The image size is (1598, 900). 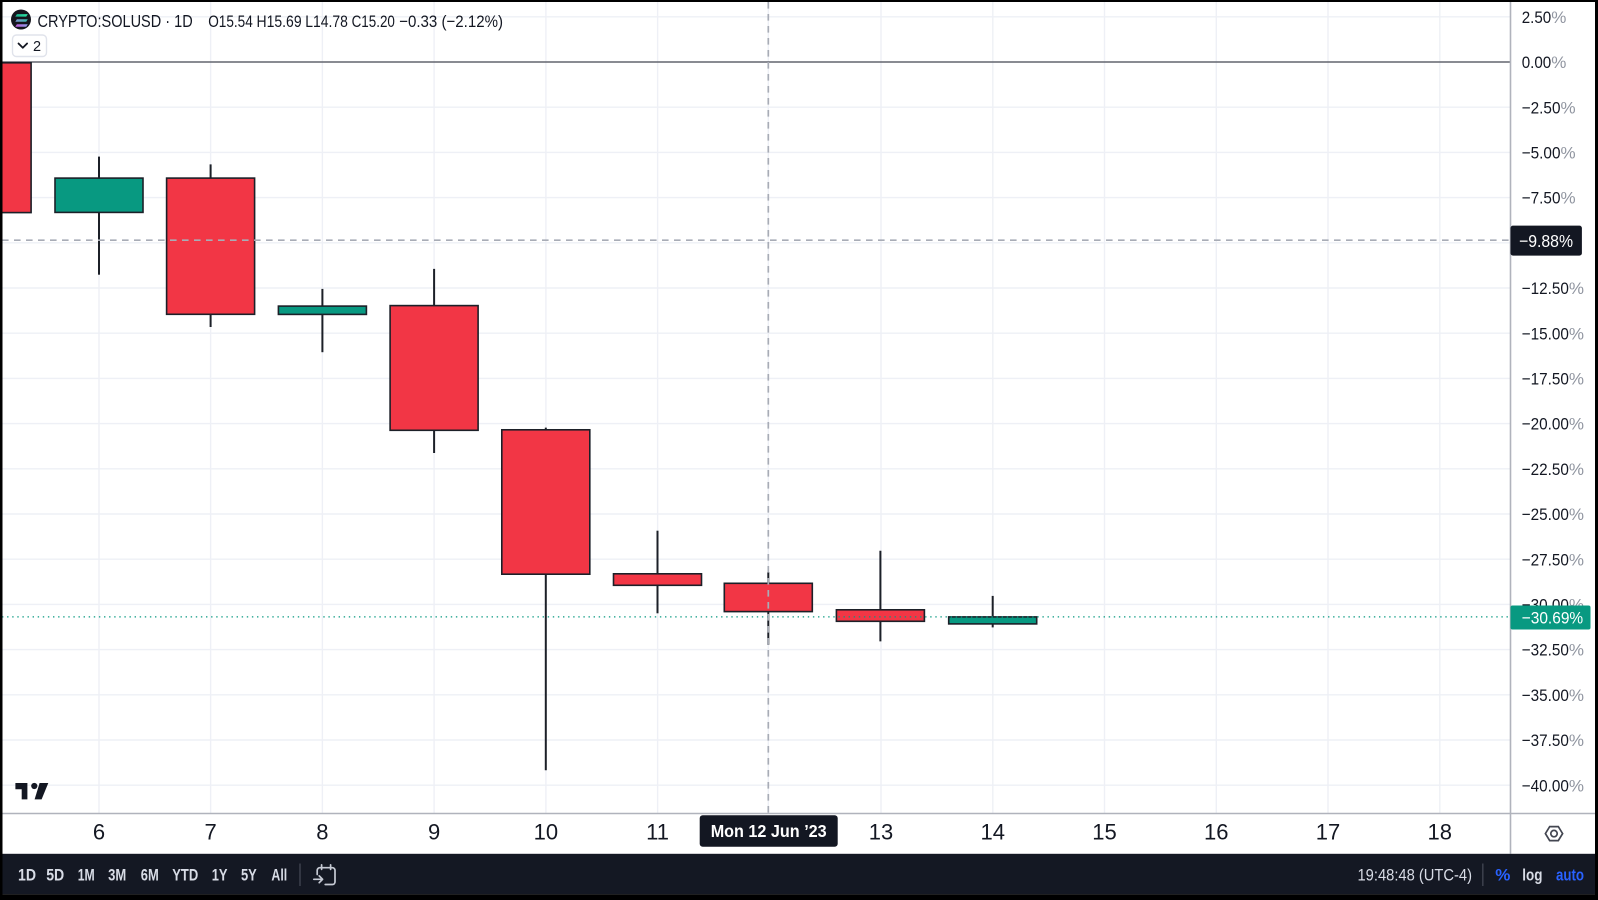 I want to click on svg-text: −5.00, so click(x=1541, y=153).